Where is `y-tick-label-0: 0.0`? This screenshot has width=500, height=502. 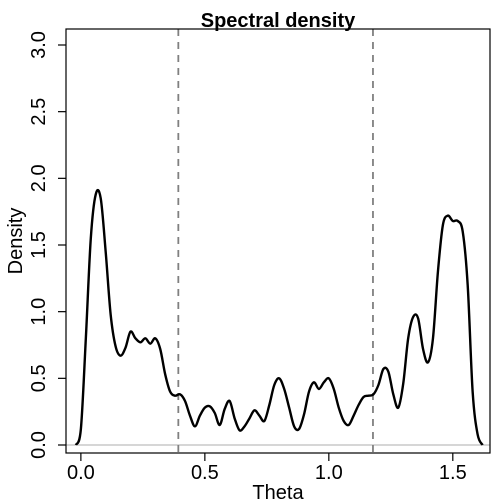 y-tick-label-0: 0.0 is located at coordinates (39, 445).